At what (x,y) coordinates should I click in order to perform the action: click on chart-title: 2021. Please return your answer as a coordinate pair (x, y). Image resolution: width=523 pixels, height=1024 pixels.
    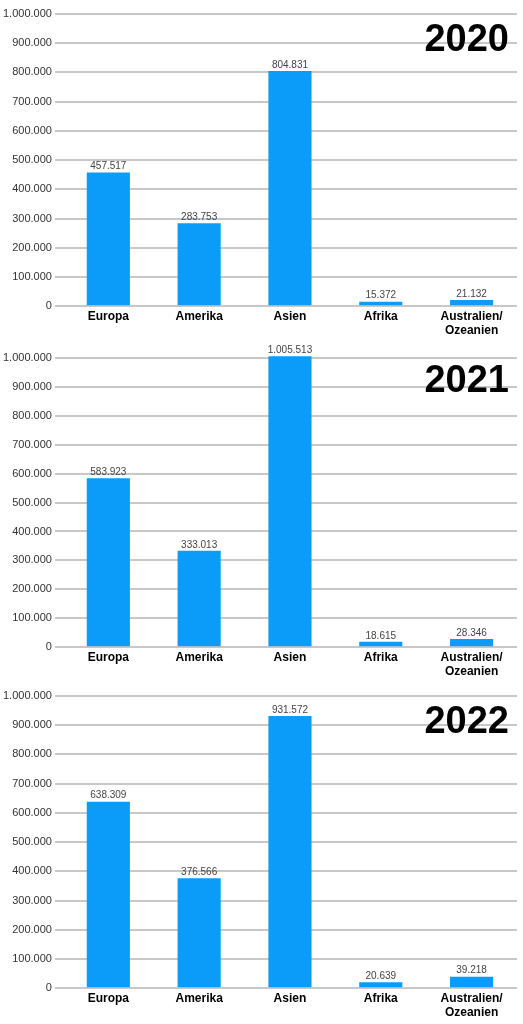
    Looking at the image, I should click on (466, 379).